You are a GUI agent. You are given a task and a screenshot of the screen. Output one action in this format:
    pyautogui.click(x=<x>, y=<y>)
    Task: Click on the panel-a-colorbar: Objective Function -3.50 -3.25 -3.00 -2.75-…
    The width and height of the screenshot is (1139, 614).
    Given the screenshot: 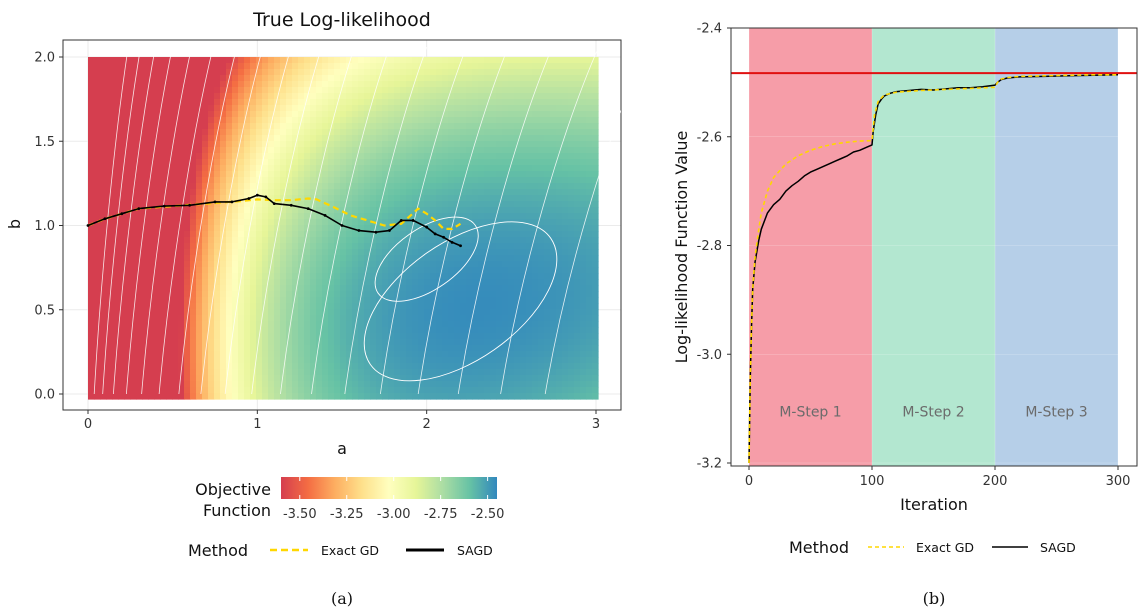 What is the action you would take?
    pyautogui.click(x=349, y=499)
    